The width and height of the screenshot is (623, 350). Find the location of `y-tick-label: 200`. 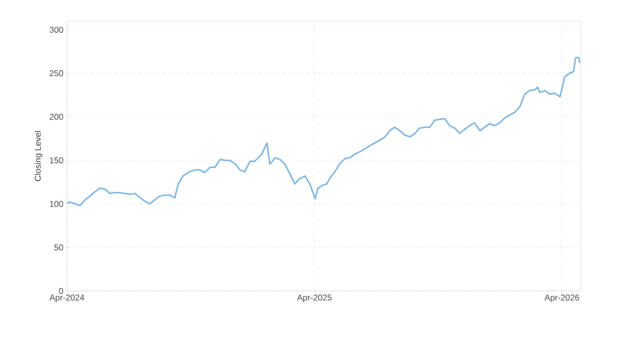

y-tick-label: 200 is located at coordinates (57, 117).